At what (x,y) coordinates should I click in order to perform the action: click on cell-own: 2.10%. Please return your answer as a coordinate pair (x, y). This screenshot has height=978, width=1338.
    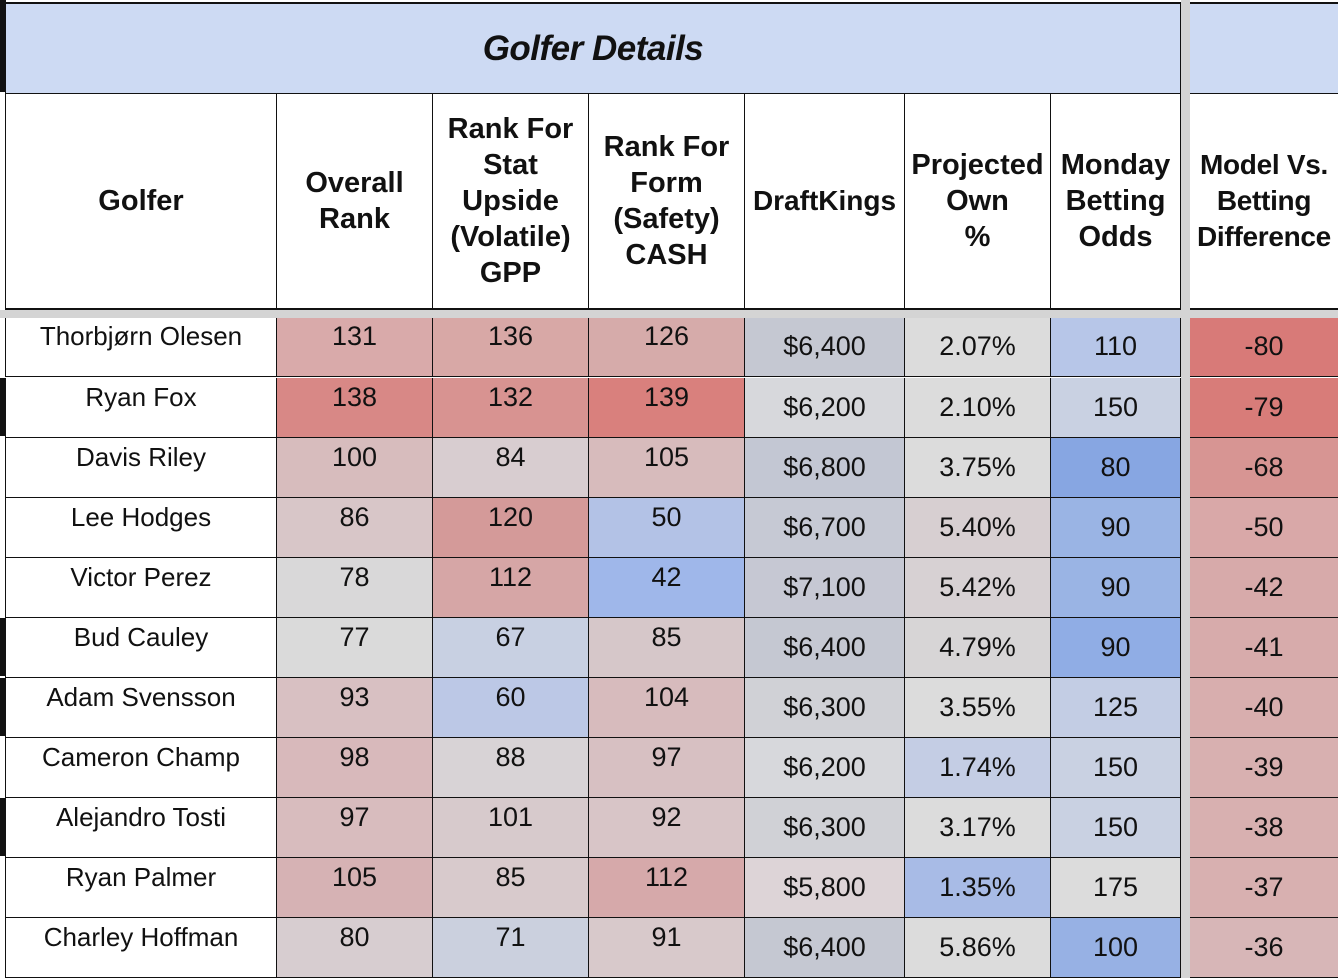
    Looking at the image, I should click on (978, 408).